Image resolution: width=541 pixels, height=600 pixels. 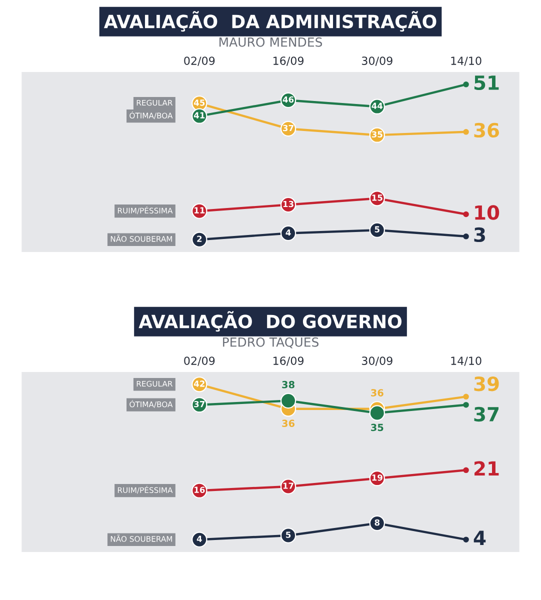 What do you see at coordinates (377, 477) in the screenshot?
I see `data-label: 19` at bounding box center [377, 477].